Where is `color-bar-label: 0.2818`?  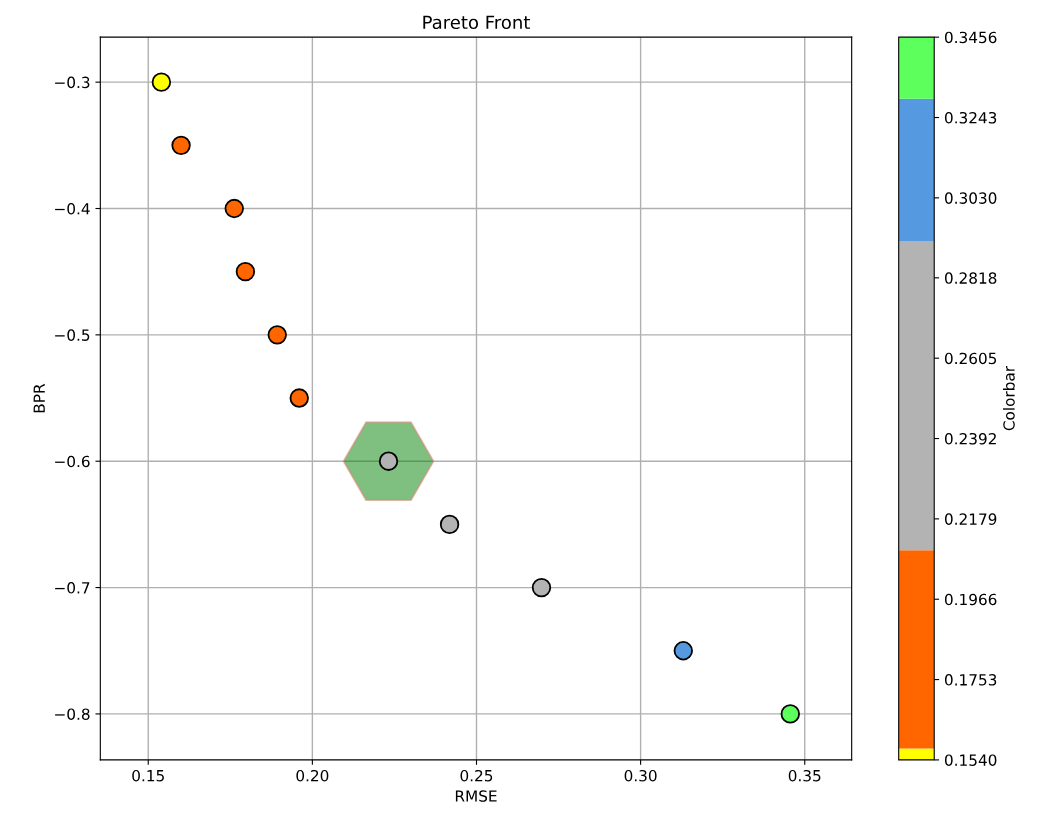
color-bar-label: 0.2818 is located at coordinates (970, 278).